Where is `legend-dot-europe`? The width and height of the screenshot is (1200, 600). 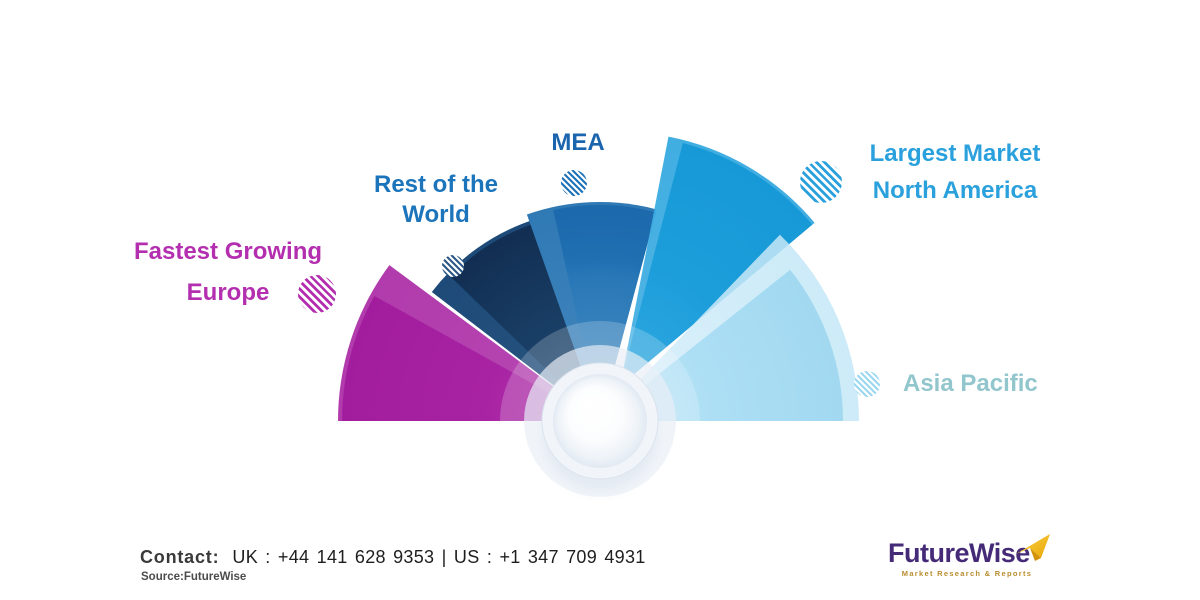 legend-dot-europe is located at coordinates (317, 294).